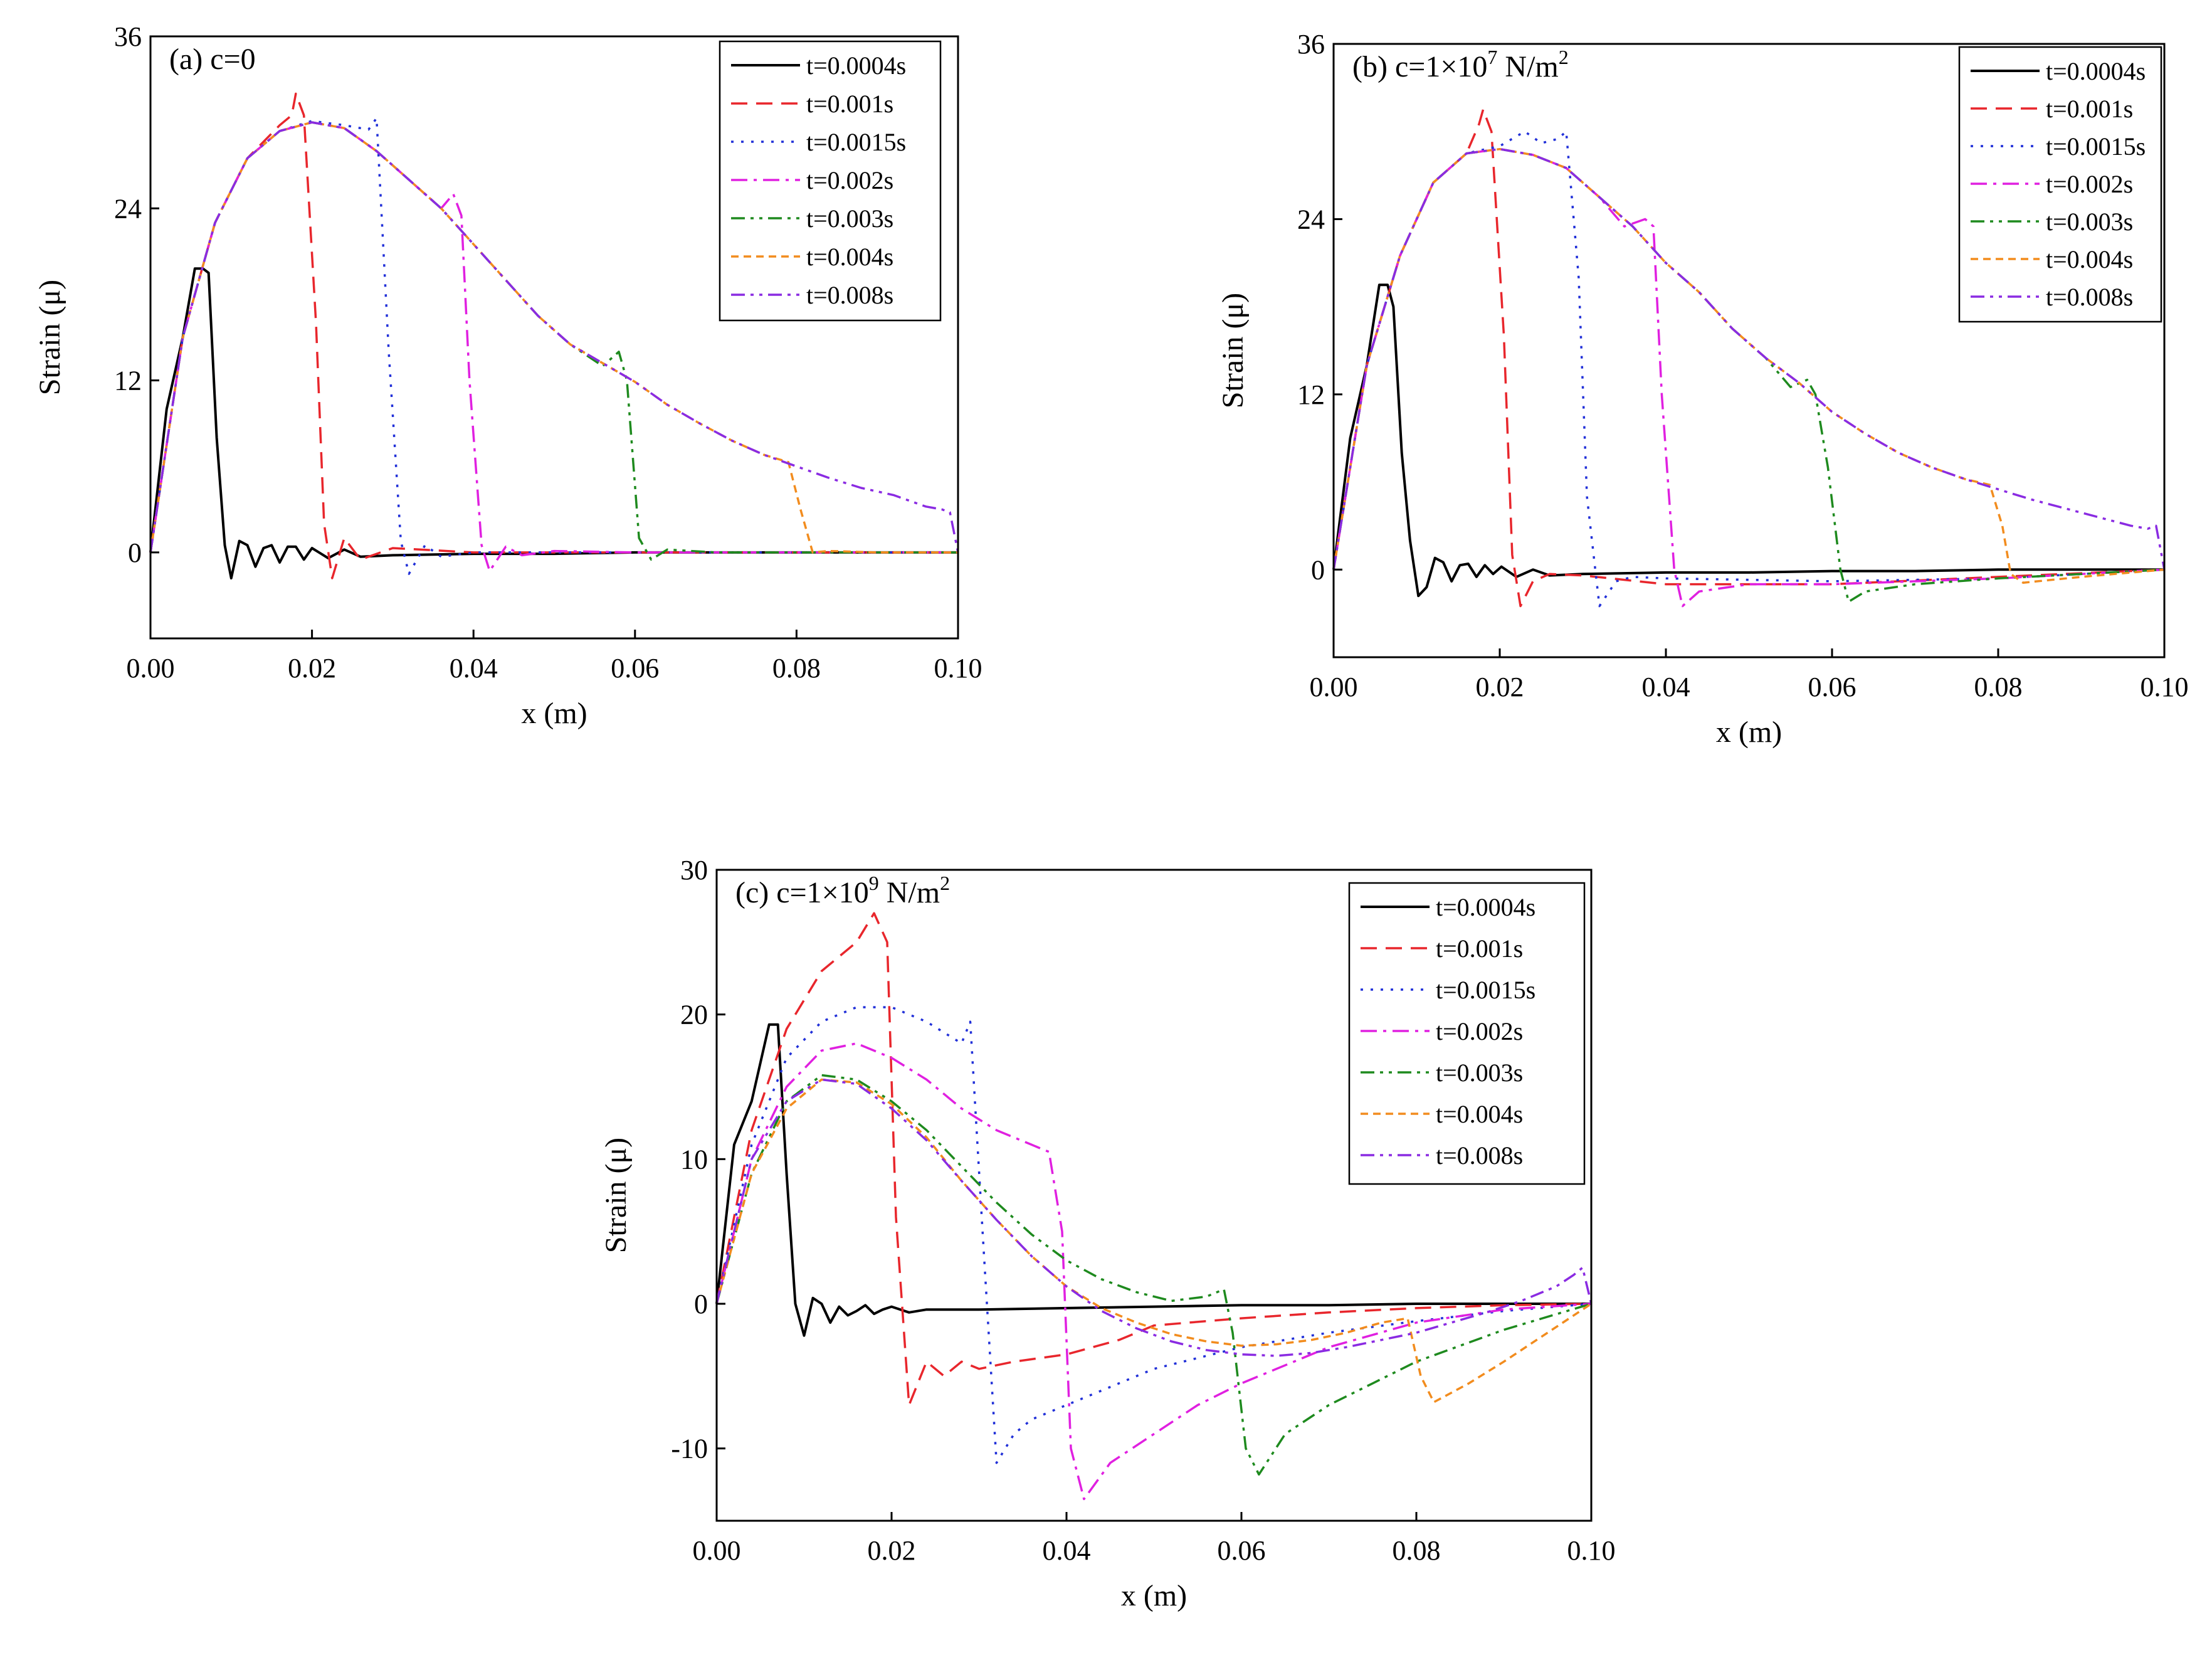  I want to click on panel-b-y-axis-title: Strain (μ), so click(1233, 350).